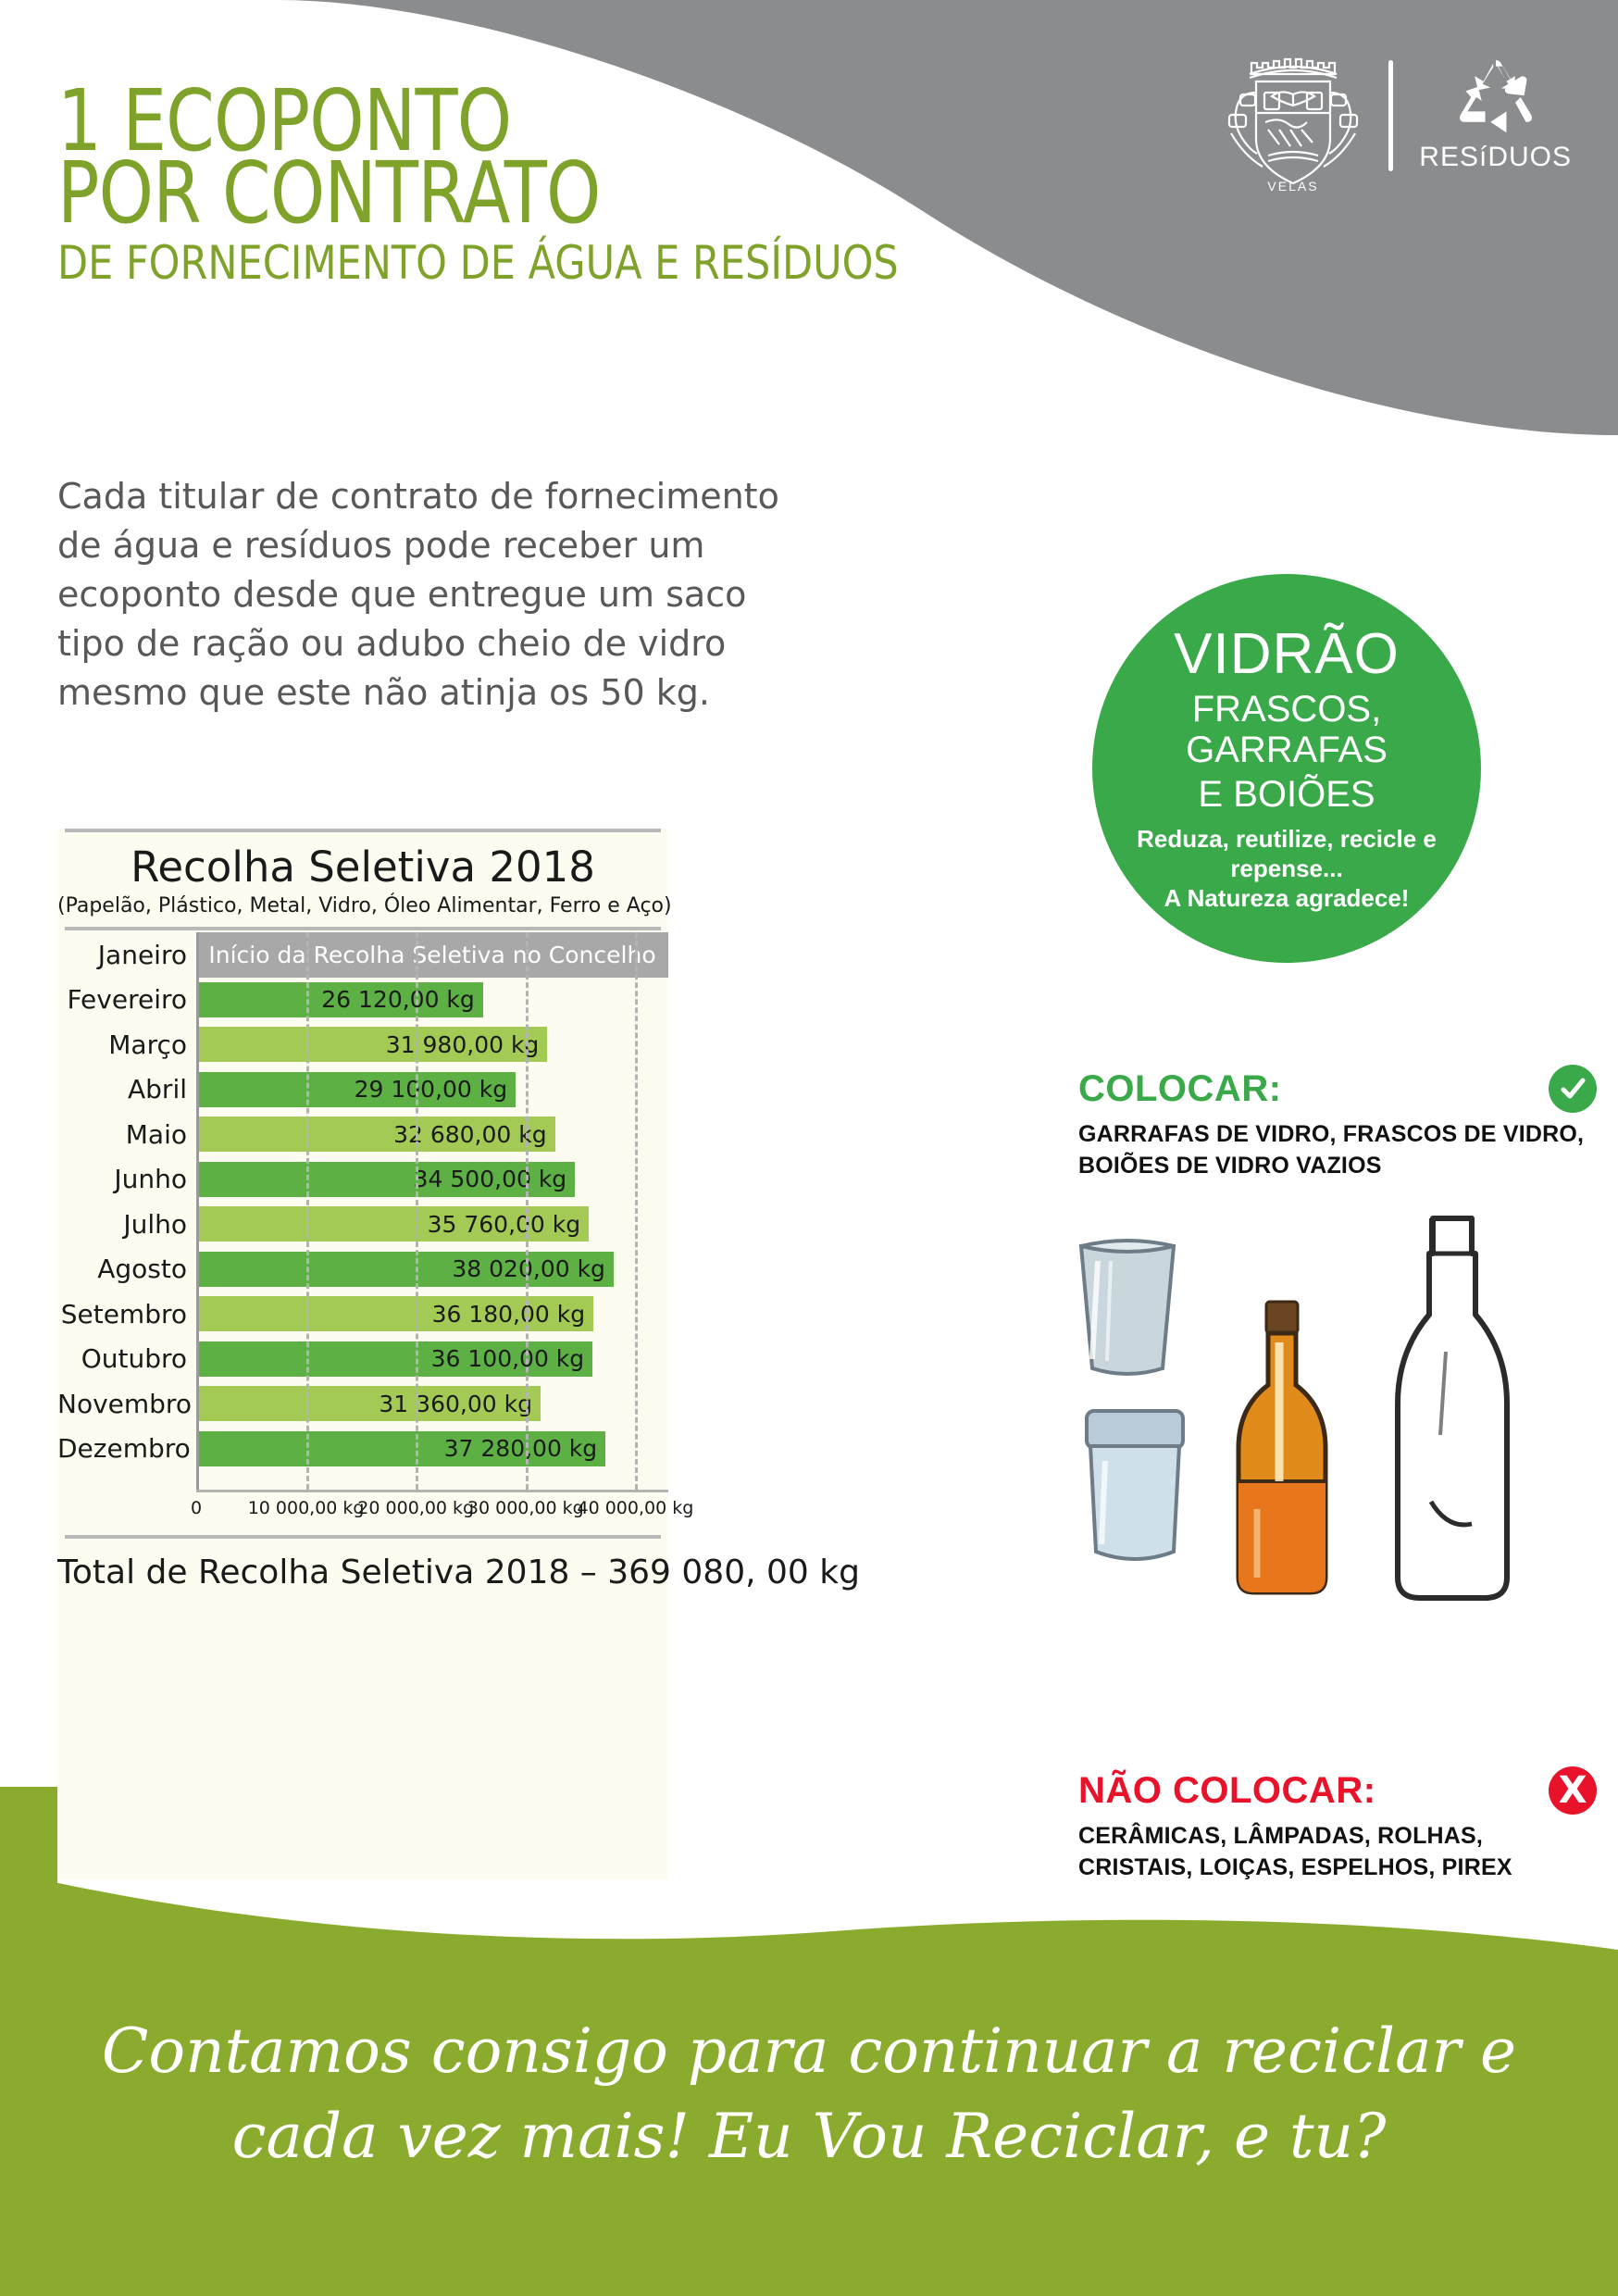 This screenshot has width=1618, height=2296. I want to click on glass-items-illustration, so click(1294, 1408).